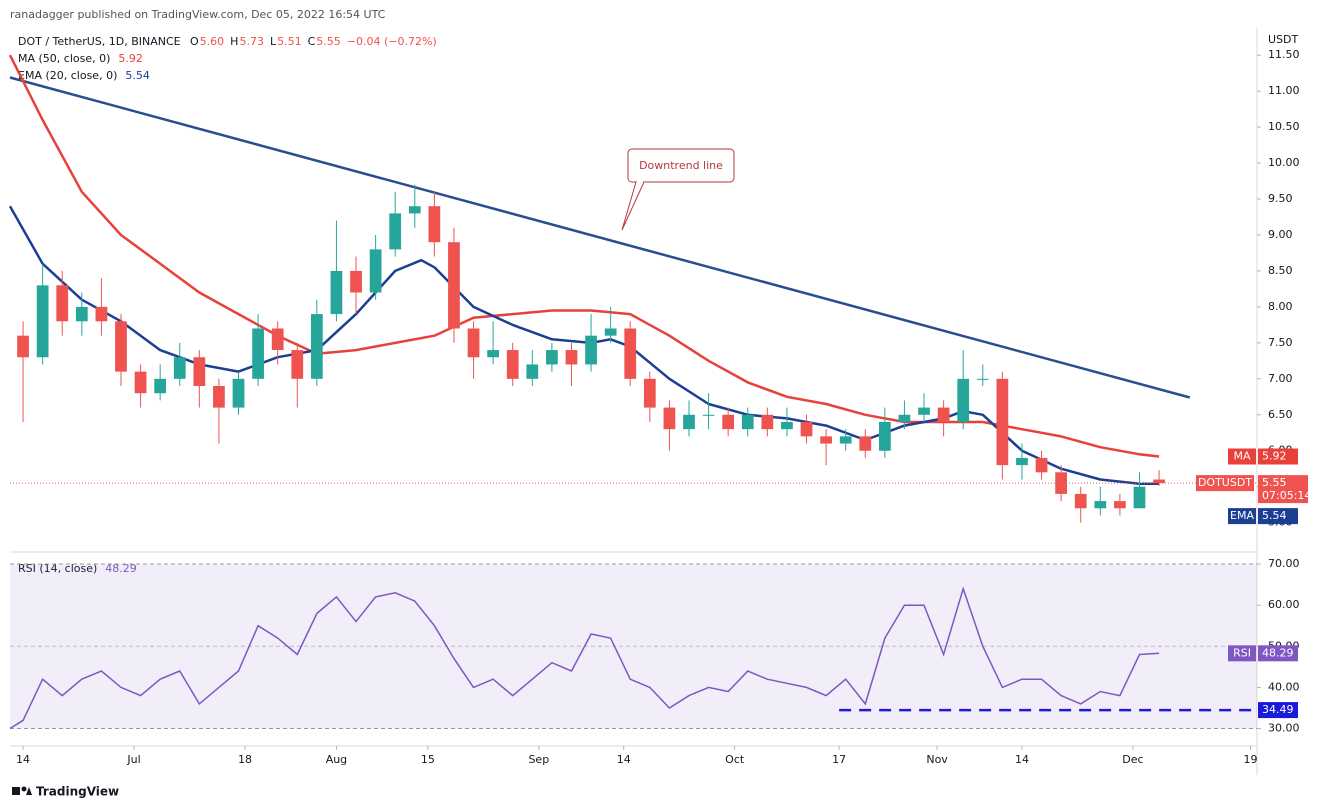 The image size is (1336, 810). I want to click on callout-box, so click(681, 165).